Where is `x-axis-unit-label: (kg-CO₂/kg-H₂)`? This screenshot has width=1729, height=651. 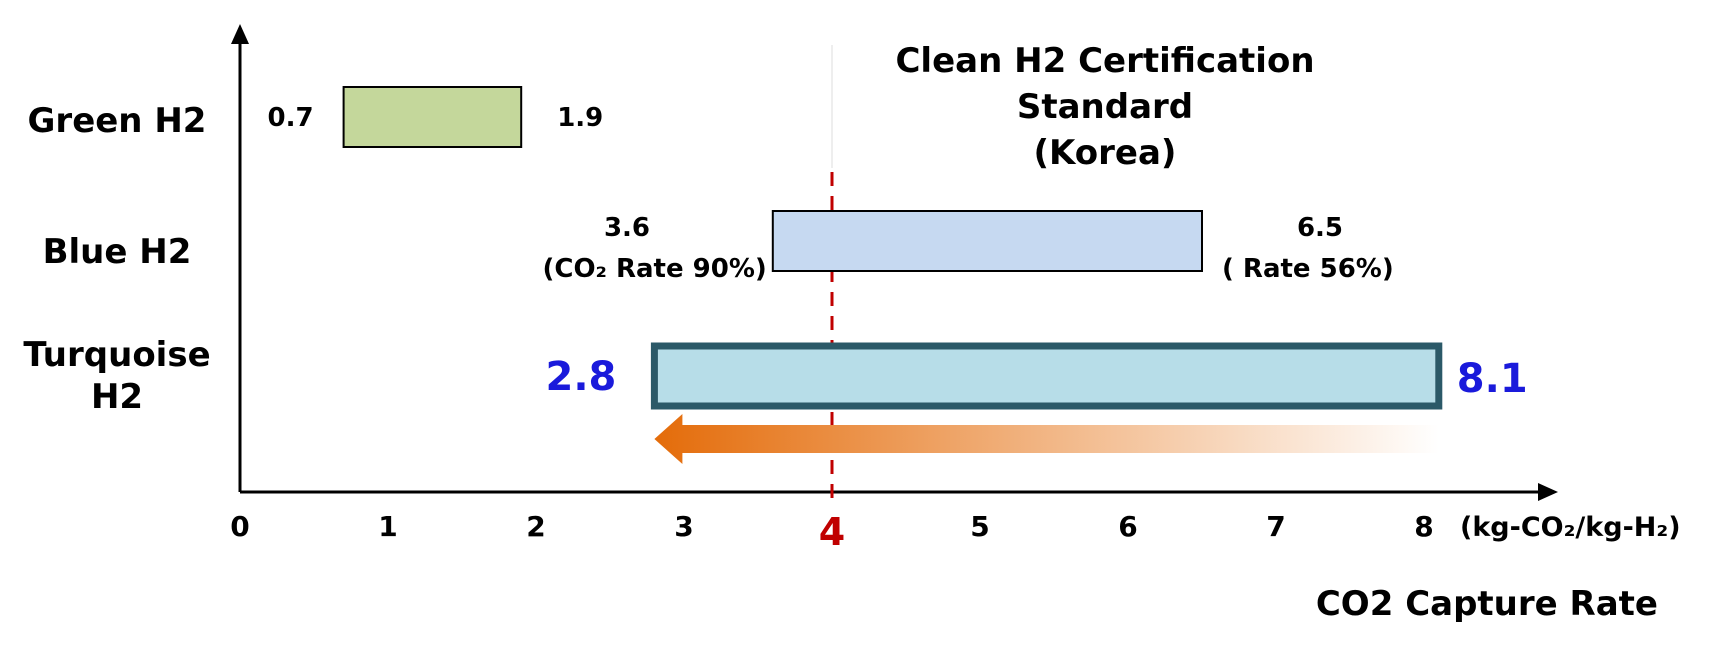 x-axis-unit-label: (kg-CO₂/kg-H₂) is located at coordinates (1570, 527).